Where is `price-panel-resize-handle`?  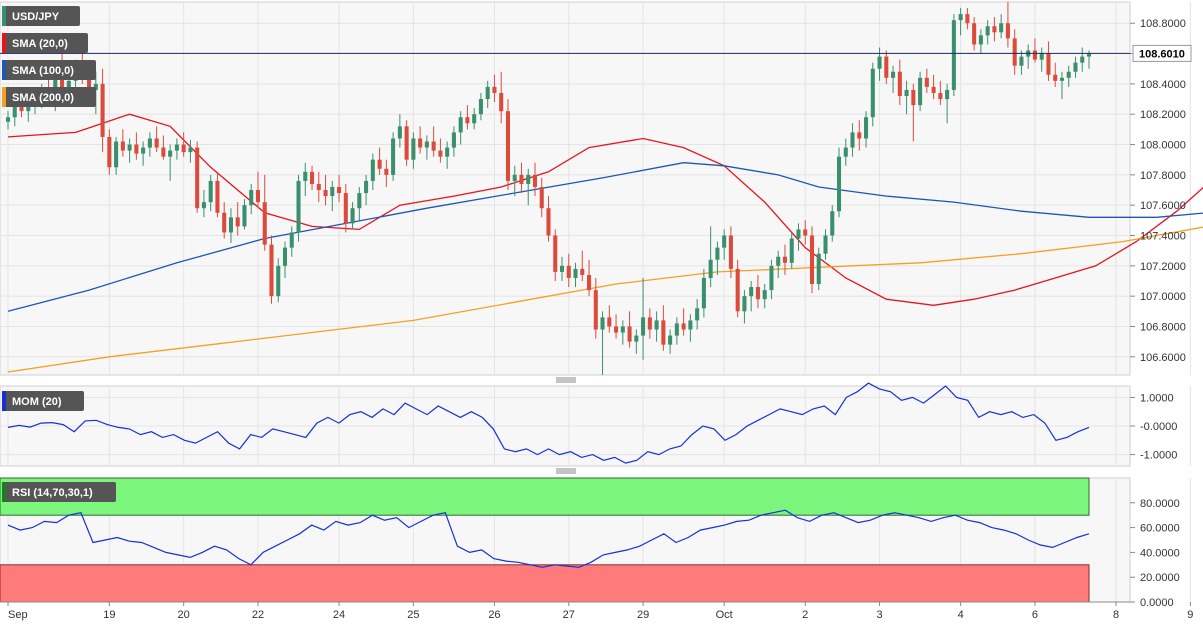 price-panel-resize-handle is located at coordinates (566, 380).